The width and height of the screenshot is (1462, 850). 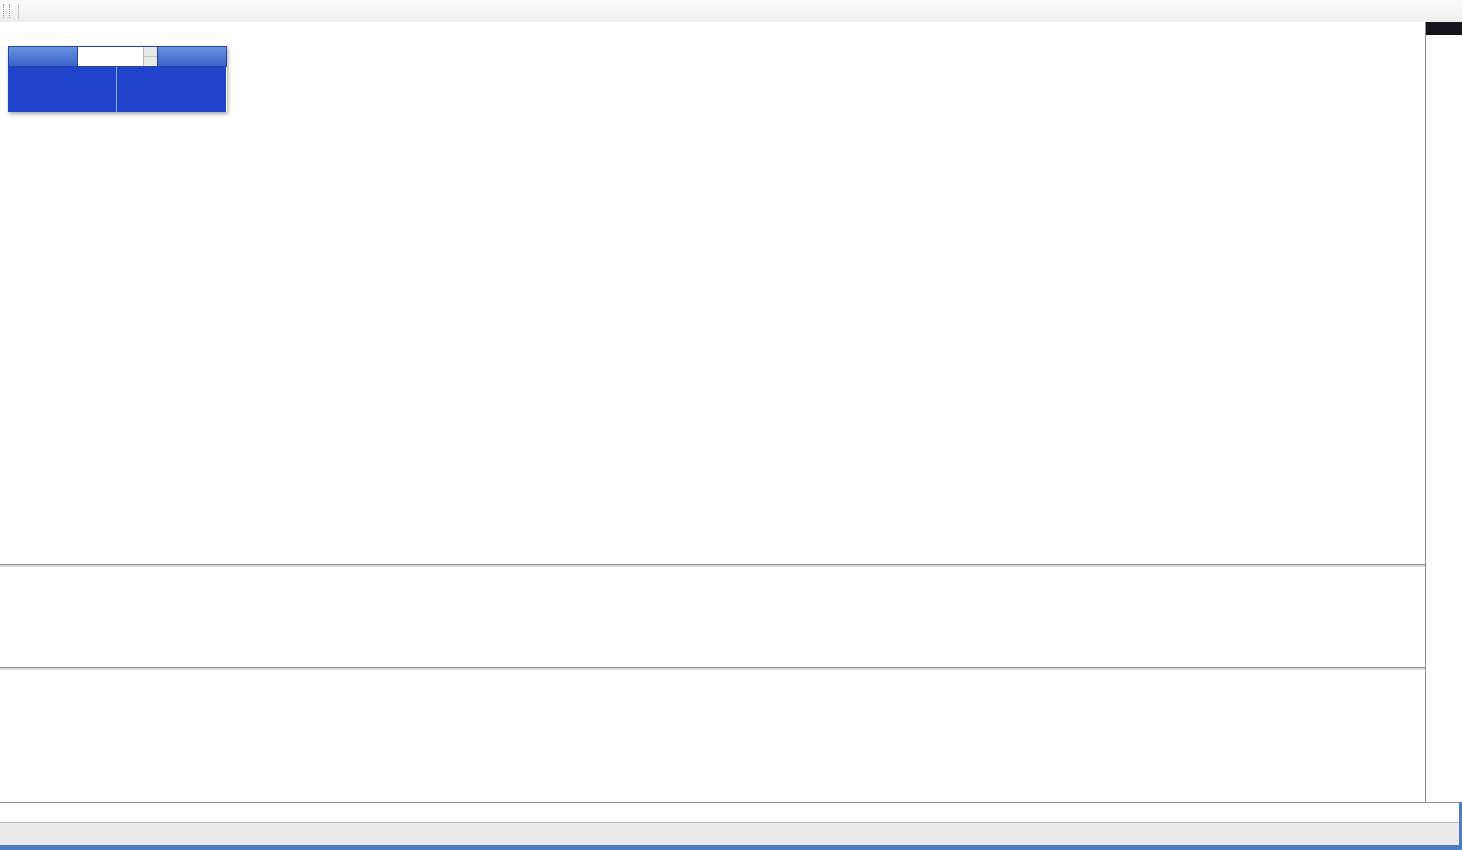 I want to click on volume-up-icon, so click(x=150, y=52).